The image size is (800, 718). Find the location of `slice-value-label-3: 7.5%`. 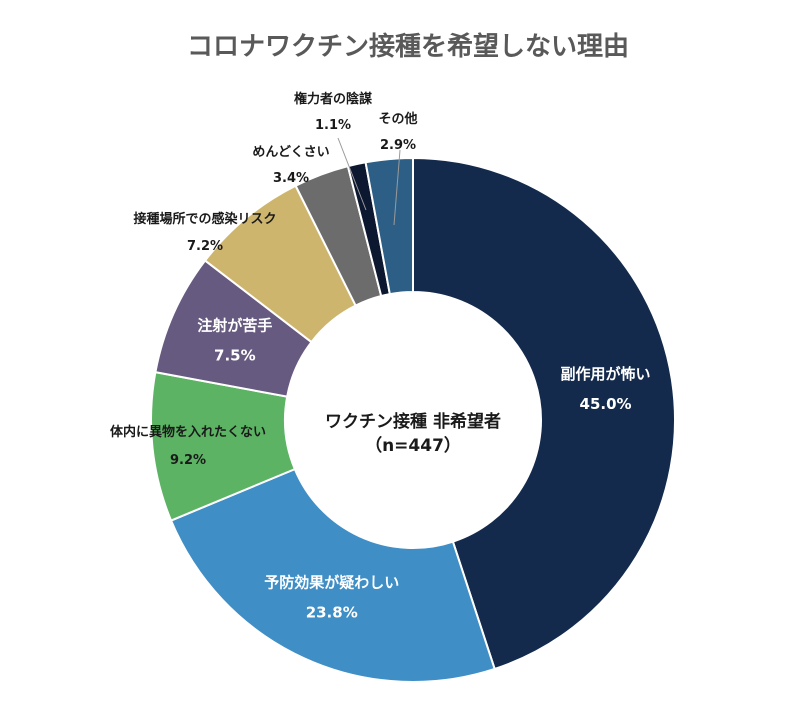

slice-value-label-3: 7.5% is located at coordinates (235, 356).